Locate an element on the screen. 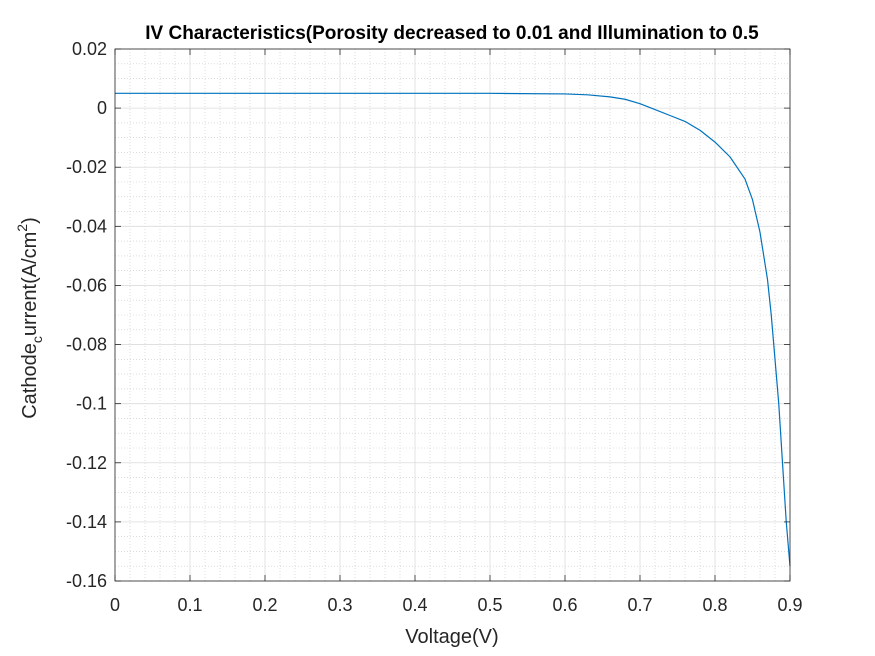 The width and height of the screenshot is (875, 656). x-tick-label: 0.9 is located at coordinates (789, 605).